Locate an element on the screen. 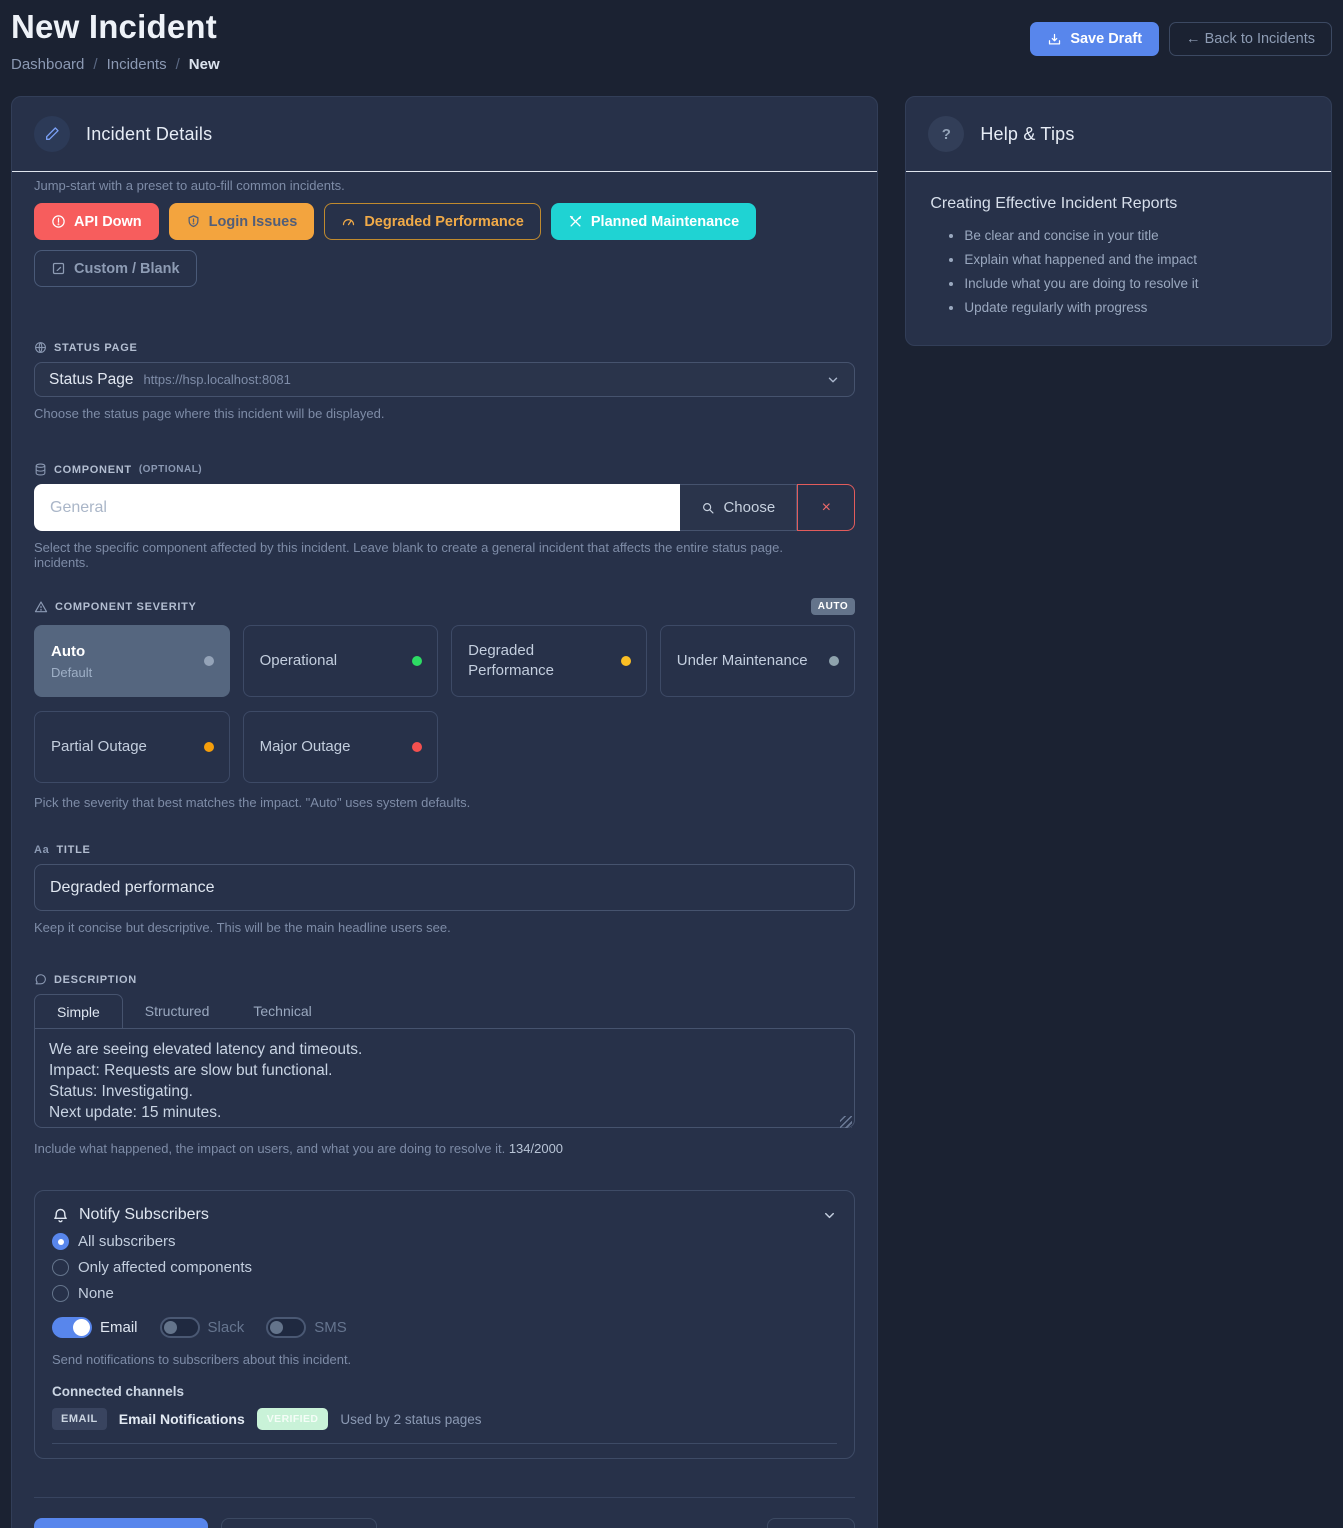  breadcrumb-dashboard: Dashboard is located at coordinates (48, 64).